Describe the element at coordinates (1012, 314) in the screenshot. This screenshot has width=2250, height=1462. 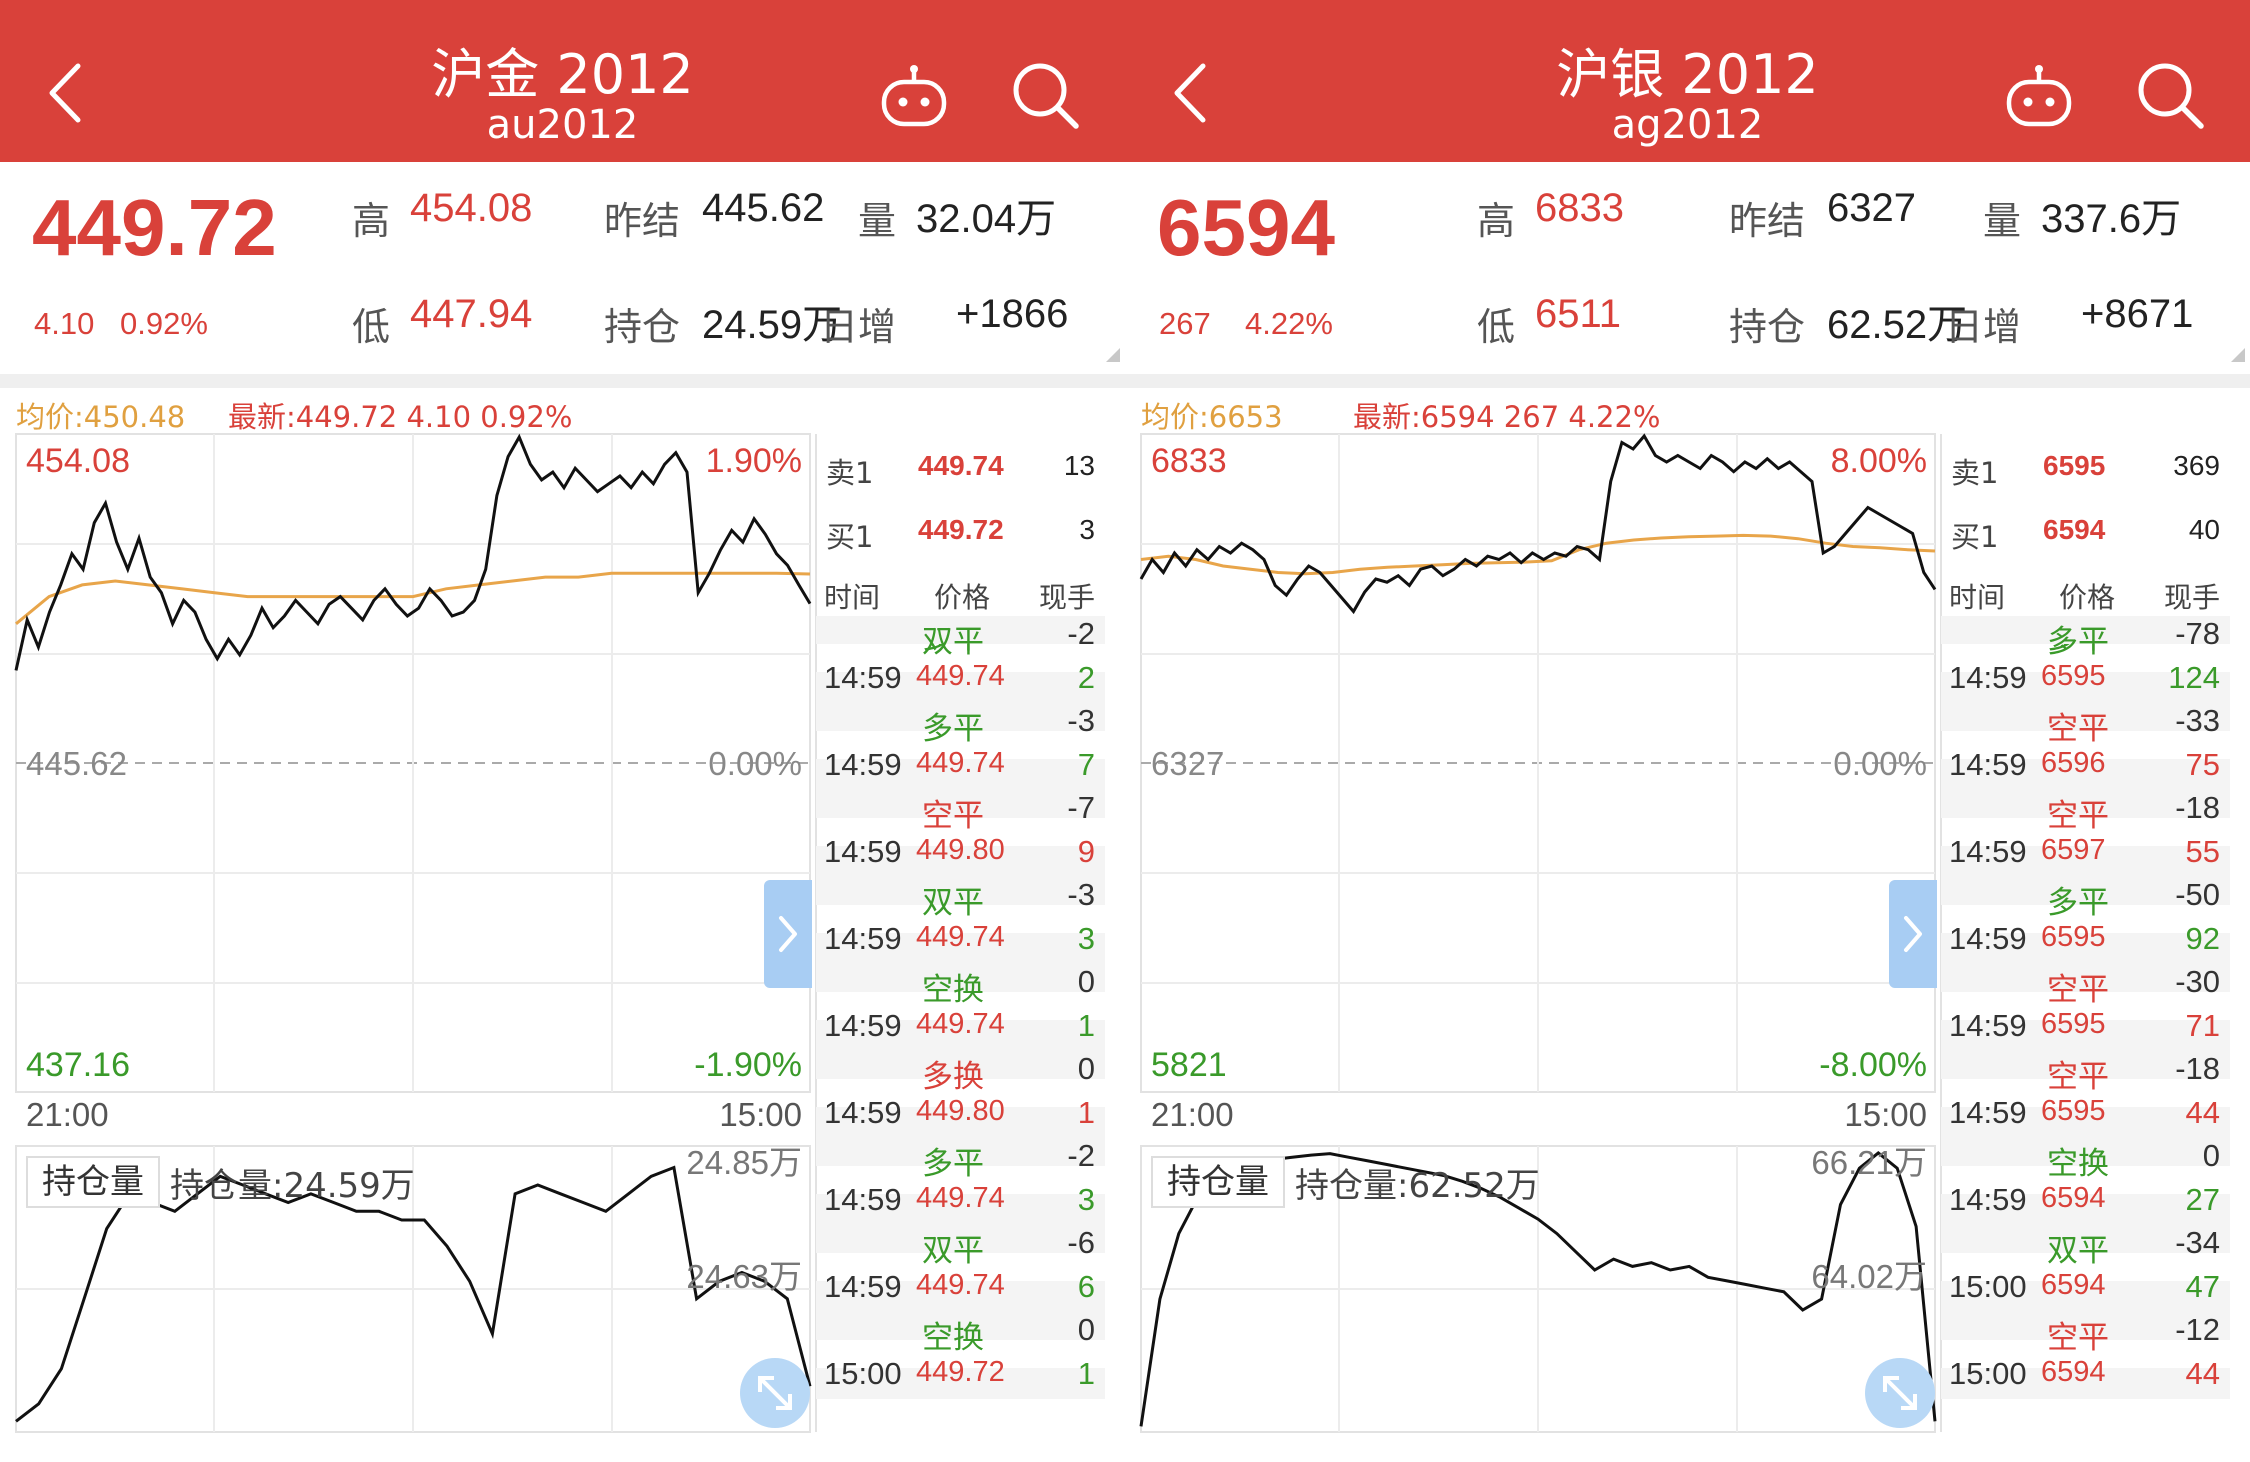
I see `day-increase-value: +1866` at that location.